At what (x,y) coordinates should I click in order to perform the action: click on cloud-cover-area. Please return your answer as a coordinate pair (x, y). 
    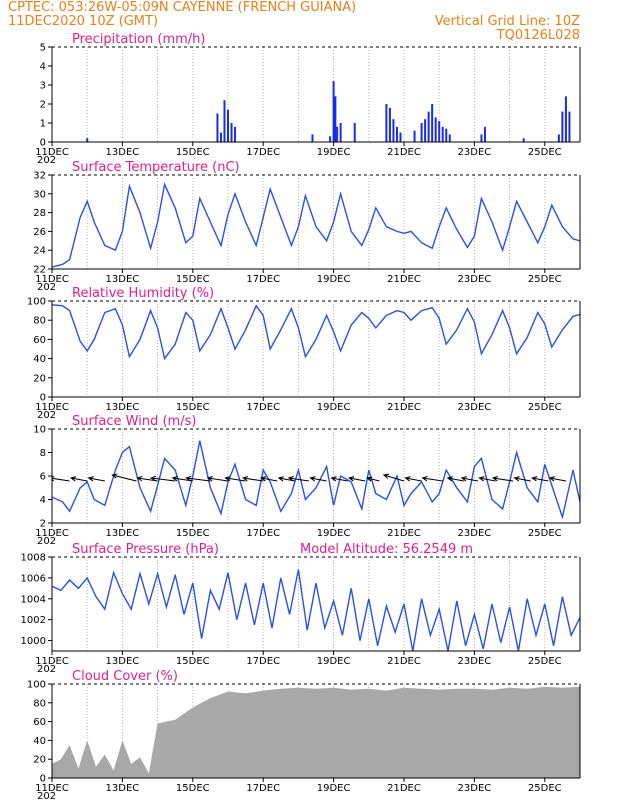
    Looking at the image, I should click on (316, 732).